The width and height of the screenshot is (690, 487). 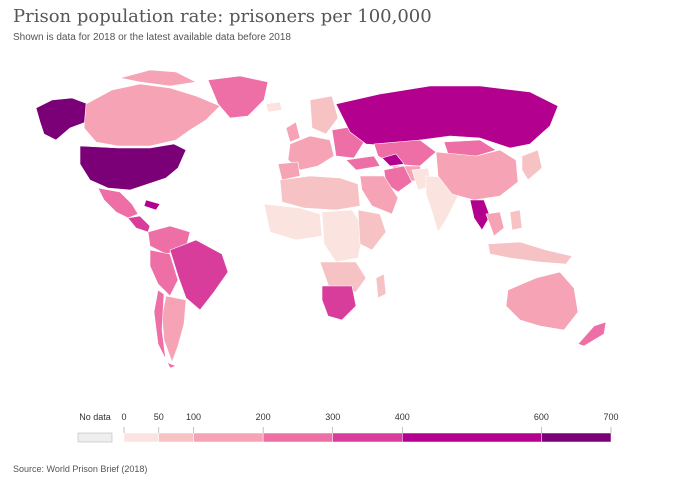 What do you see at coordinates (542, 301) in the screenshot?
I see `region-australia` at bounding box center [542, 301].